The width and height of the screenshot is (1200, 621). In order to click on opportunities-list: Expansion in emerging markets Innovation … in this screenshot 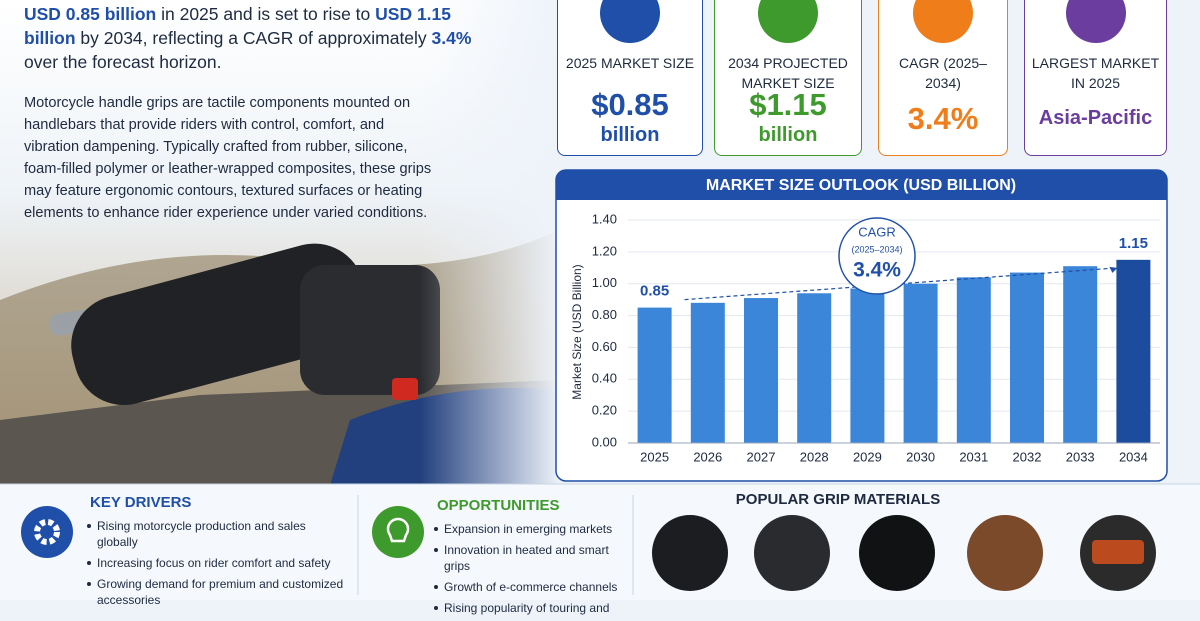, I will do `click(534, 571)`.